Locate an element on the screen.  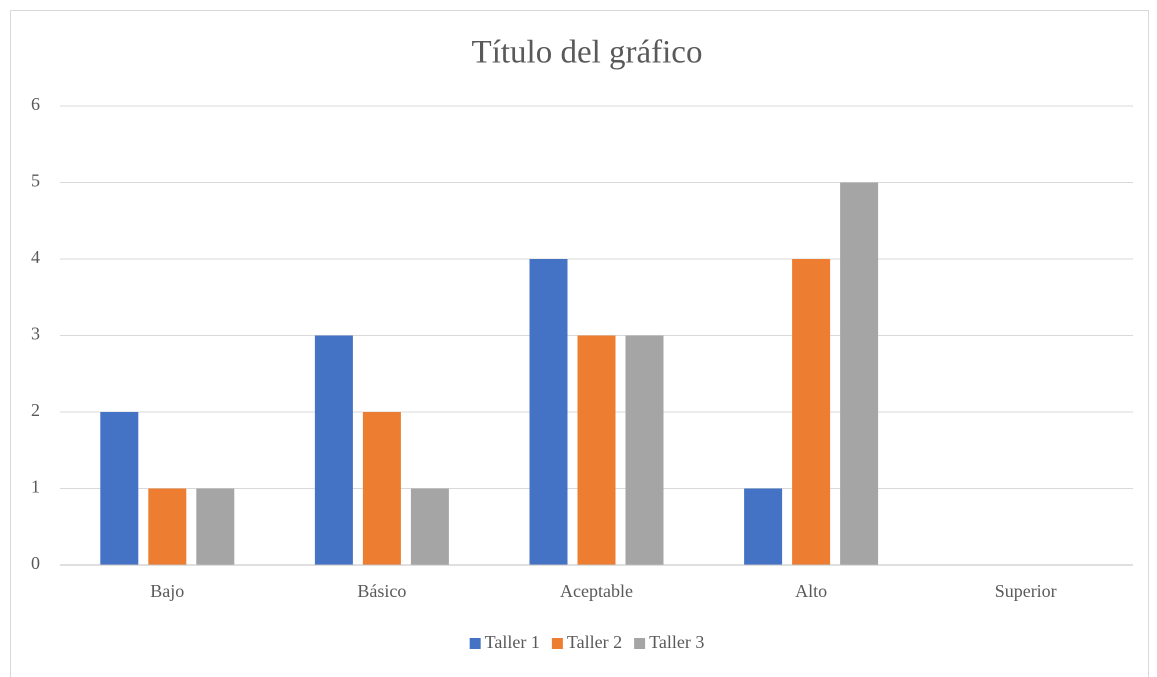
y-tick-label: 4 is located at coordinates (35, 257).